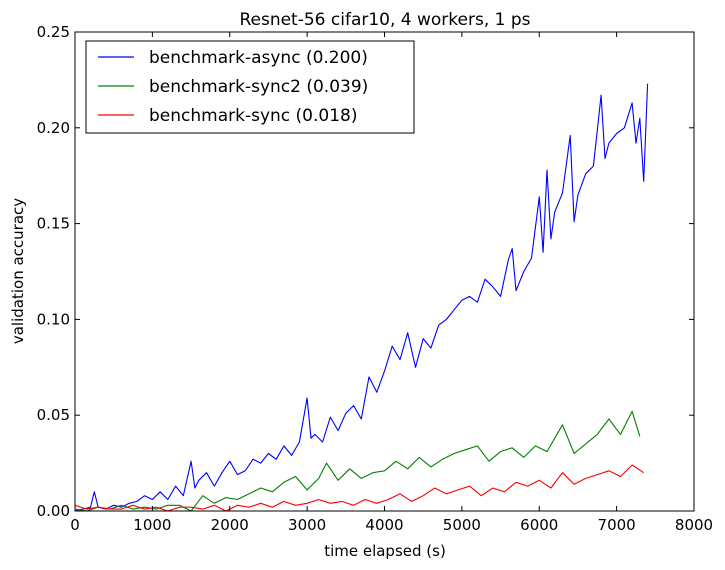 The image size is (725, 570). What do you see at coordinates (75, 525) in the screenshot?
I see `x-tick-label: 0` at bounding box center [75, 525].